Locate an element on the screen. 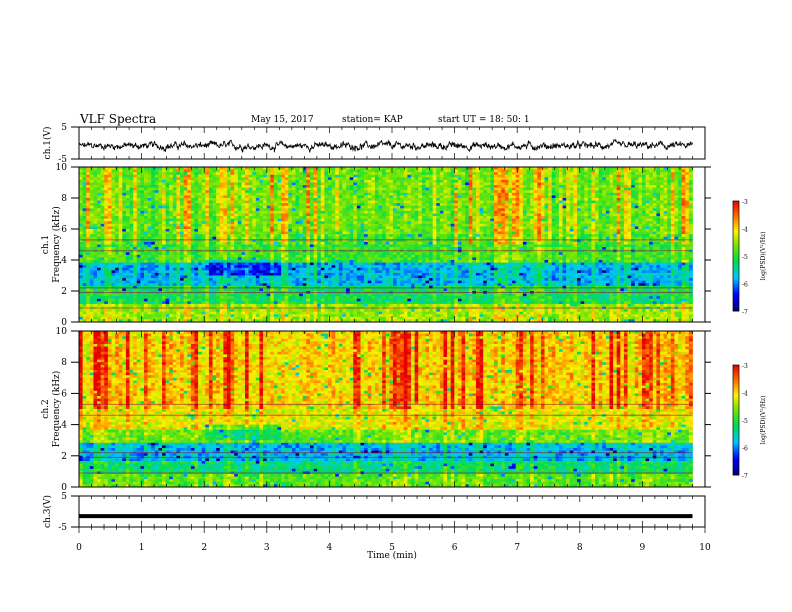  ch2-colorbar-tick-label: -7 is located at coordinates (745, 476).